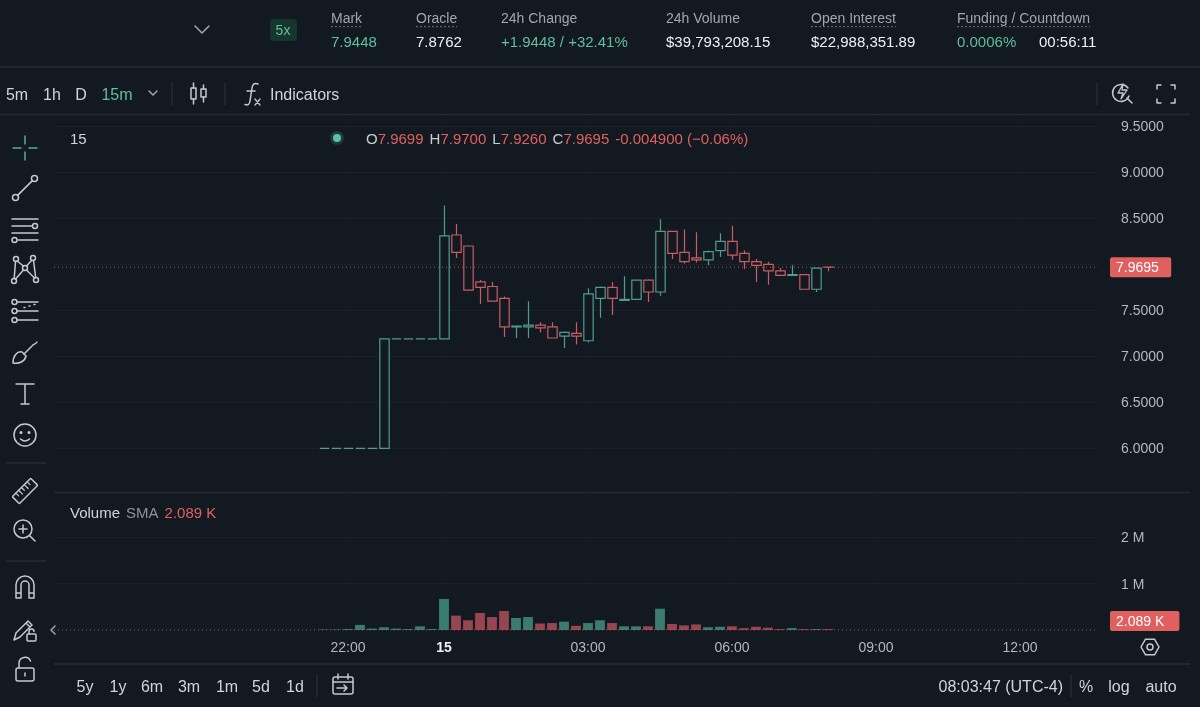 This screenshot has width=1200, height=707. I want to click on text: Open Interest, so click(853, 18).